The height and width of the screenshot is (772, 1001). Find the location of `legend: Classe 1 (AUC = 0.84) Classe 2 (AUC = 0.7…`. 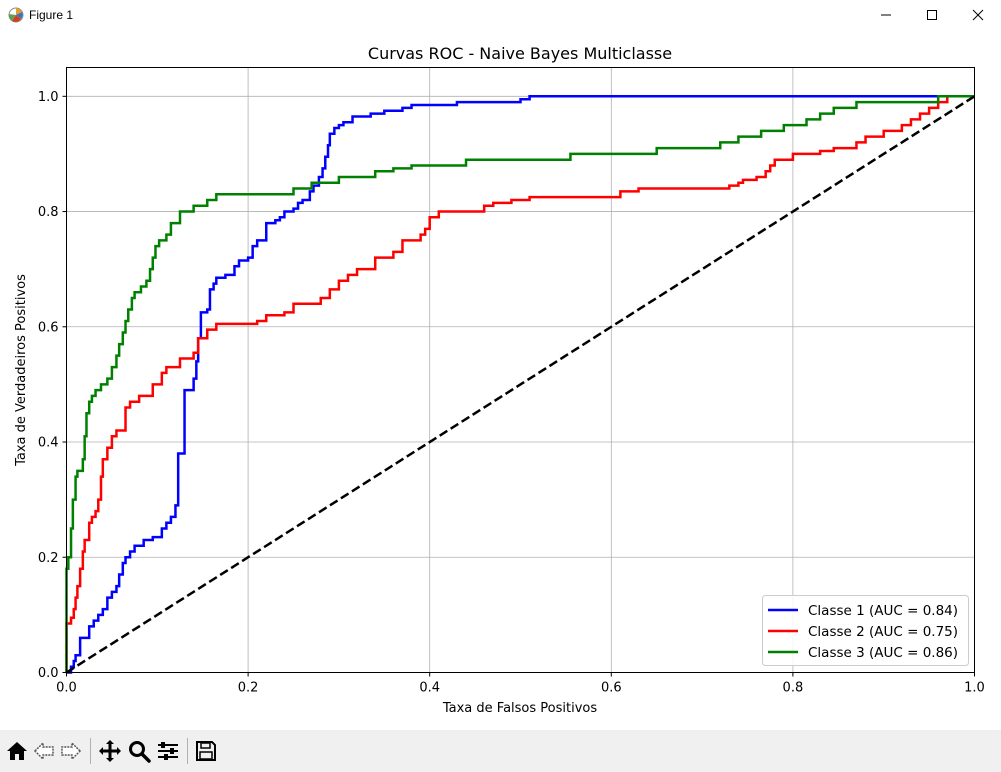

legend: Classe 1 (AUC = 0.84) Classe 2 (AUC = 0.7… is located at coordinates (865, 630).